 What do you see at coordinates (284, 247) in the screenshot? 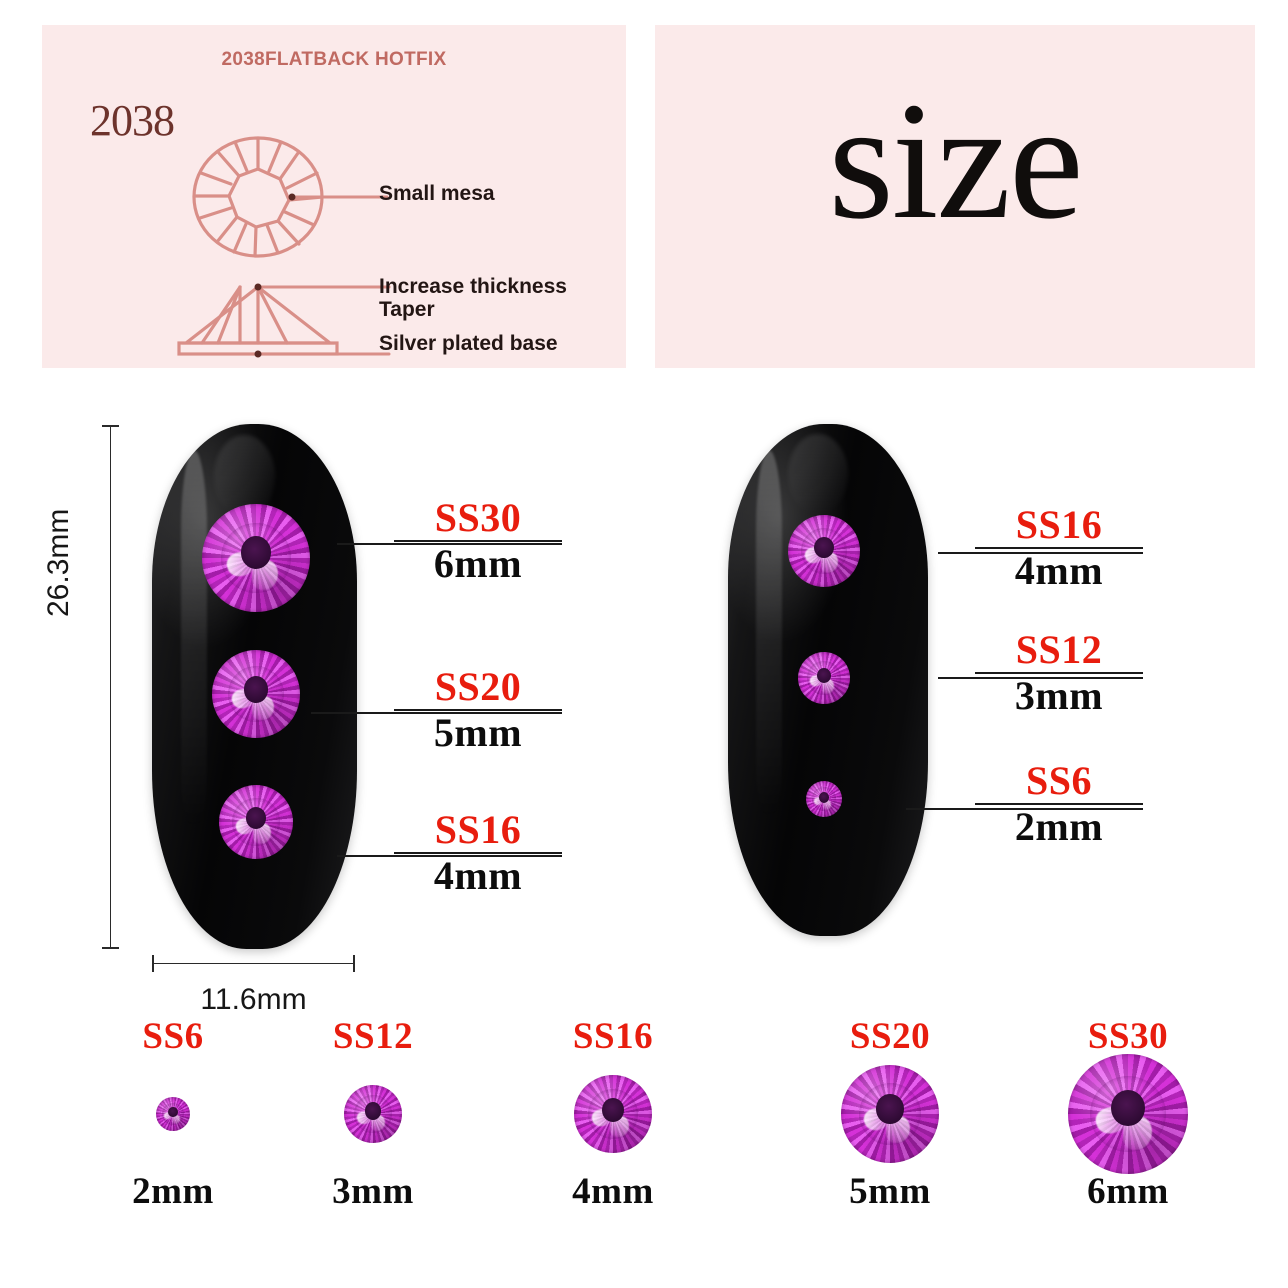
I see `flatback-technical-drawing` at bounding box center [284, 247].